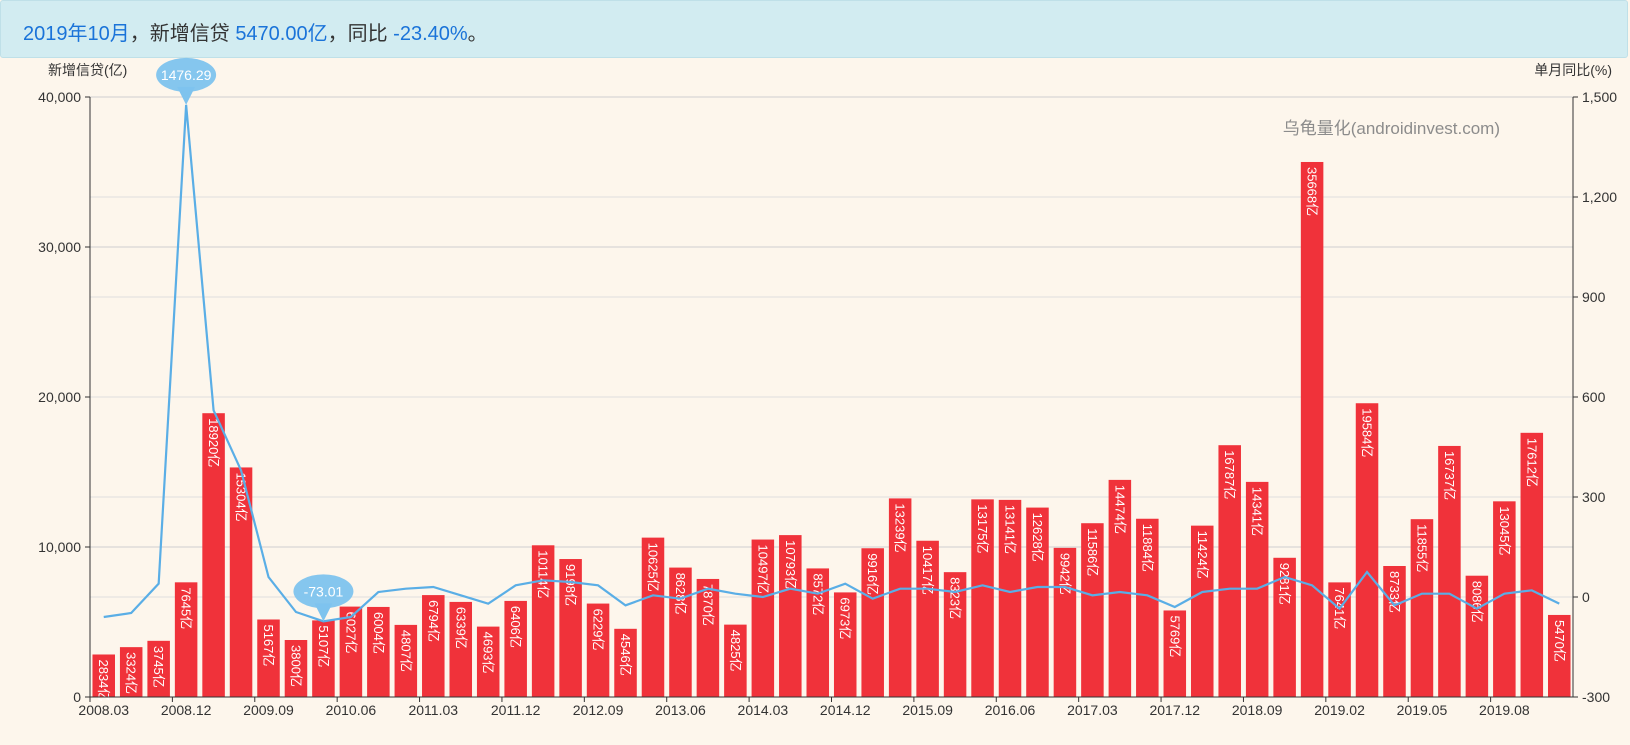  I want to click on bar-label-40: 11424亿, so click(1202, 555).